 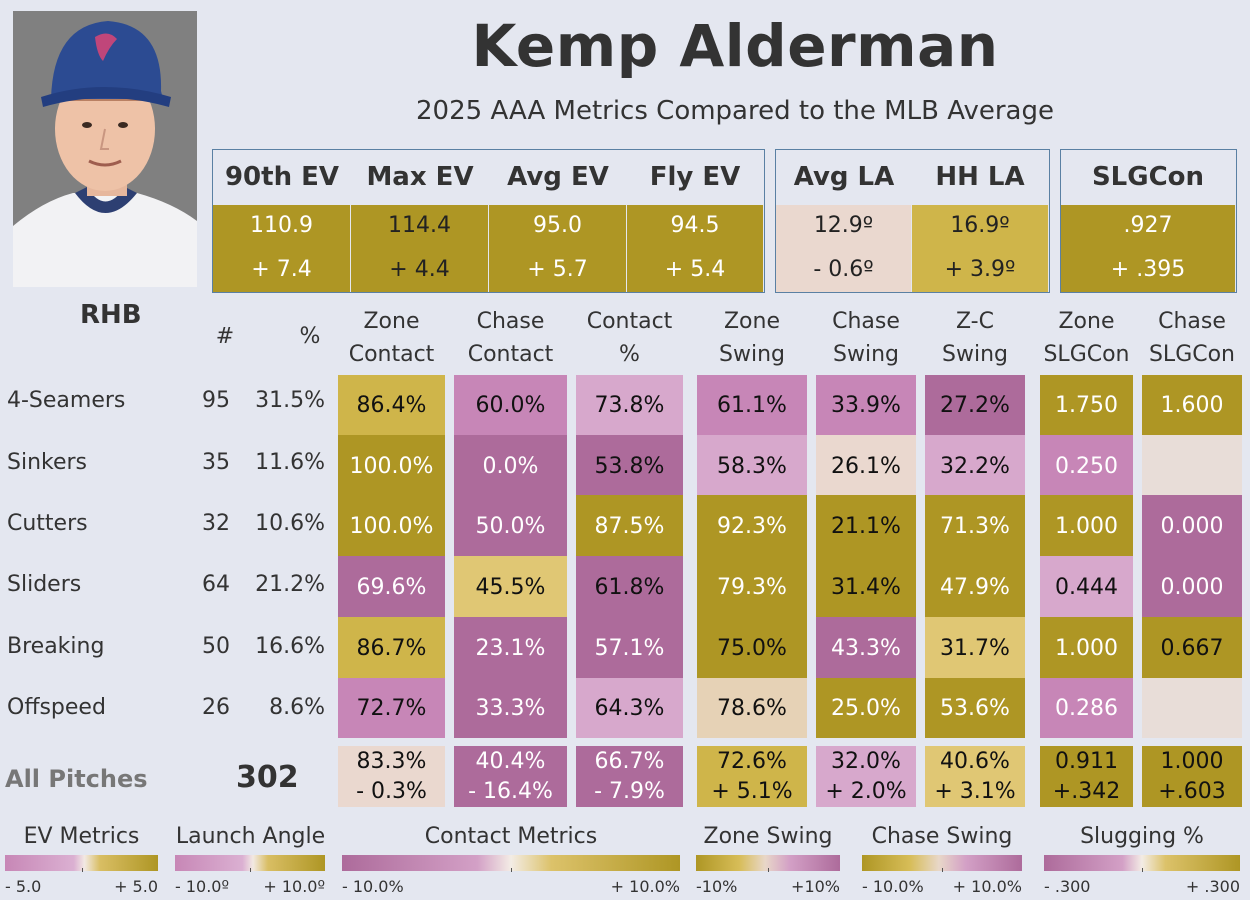 I want to click on hh-la-cell: 16.9º + 3.9º, so click(x=980, y=248).